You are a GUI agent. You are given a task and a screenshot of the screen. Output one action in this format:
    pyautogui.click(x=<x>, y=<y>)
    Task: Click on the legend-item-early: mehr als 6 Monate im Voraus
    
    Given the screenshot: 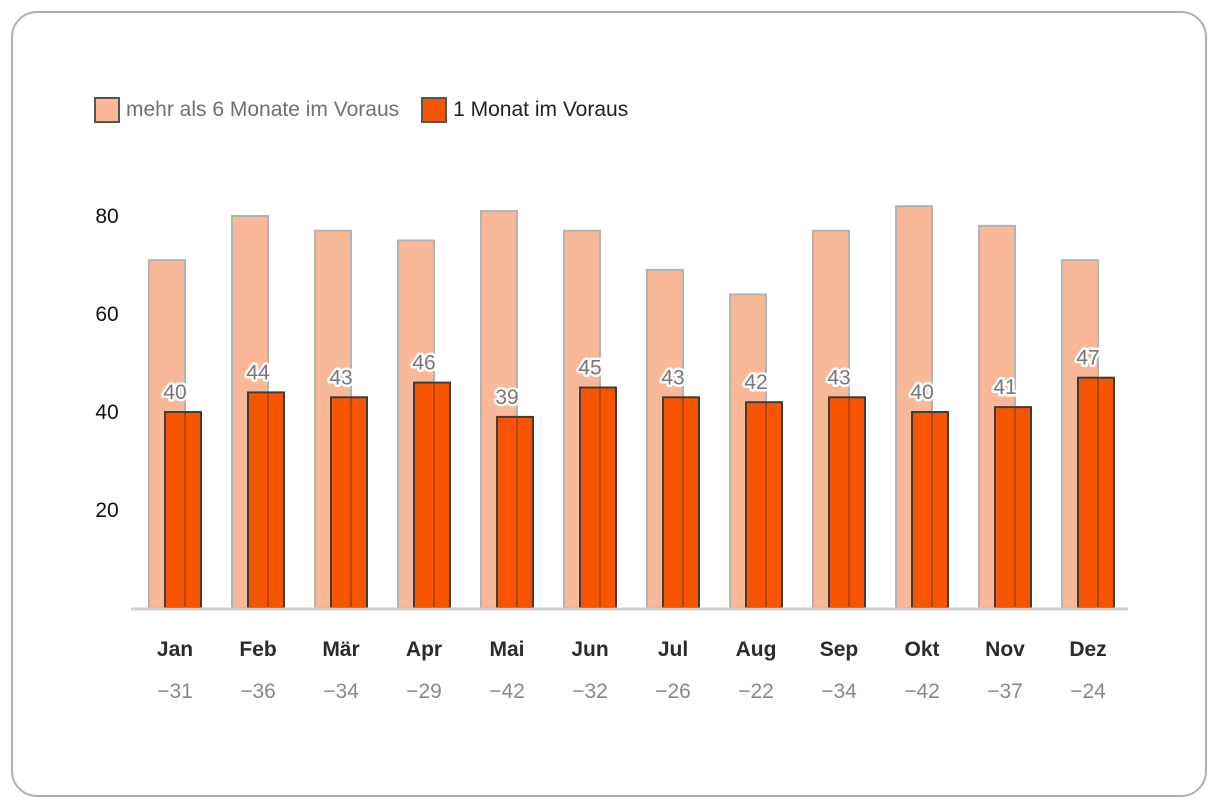 What is the action you would take?
    pyautogui.click(x=246, y=110)
    